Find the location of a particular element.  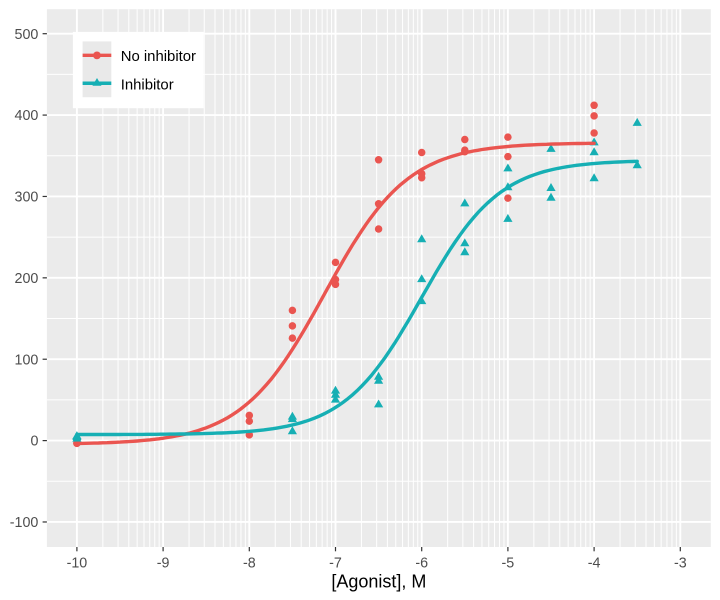

svg-text: -5 is located at coordinates (508, 563).